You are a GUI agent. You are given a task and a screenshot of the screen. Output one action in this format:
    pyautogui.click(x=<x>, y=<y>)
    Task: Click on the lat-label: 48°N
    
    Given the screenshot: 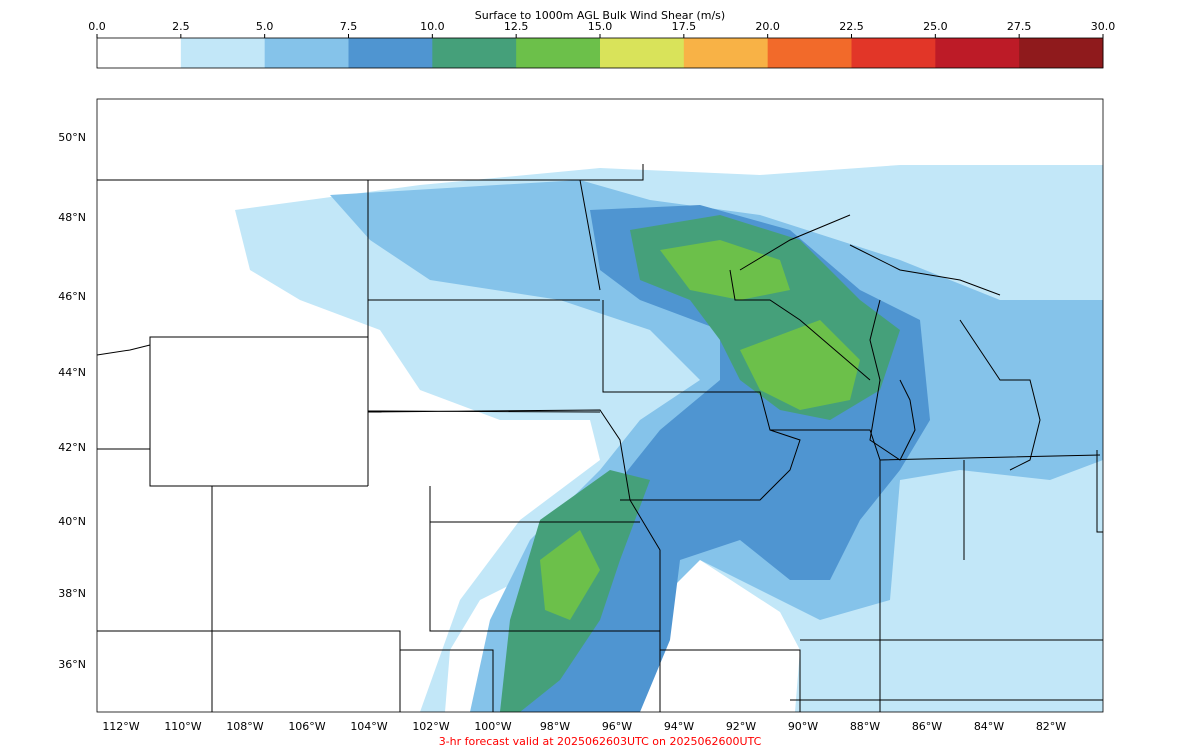 What is the action you would take?
    pyautogui.click(x=72, y=217)
    